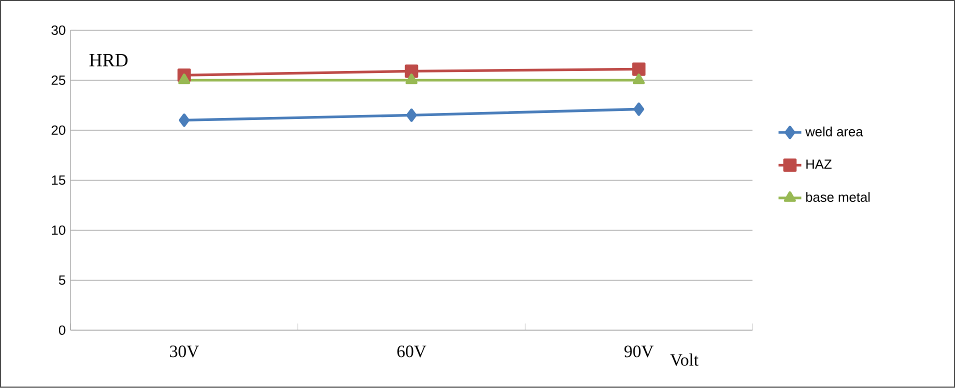 This screenshot has height=388, width=955. What do you see at coordinates (59, 81) in the screenshot?
I see `y-tick-label: 25` at bounding box center [59, 81].